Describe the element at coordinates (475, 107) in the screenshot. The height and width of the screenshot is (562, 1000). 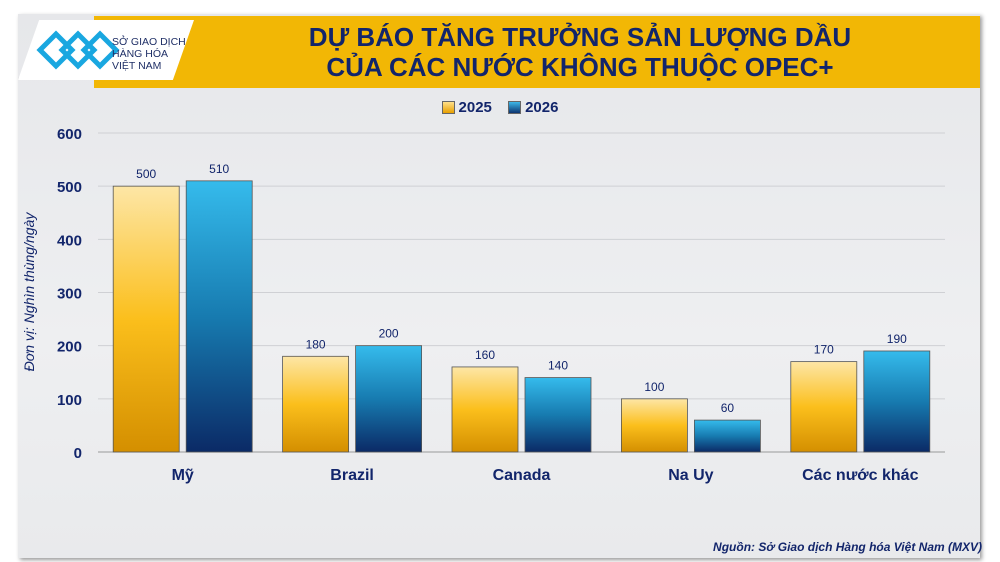
I see `legend-label: 2025` at that location.